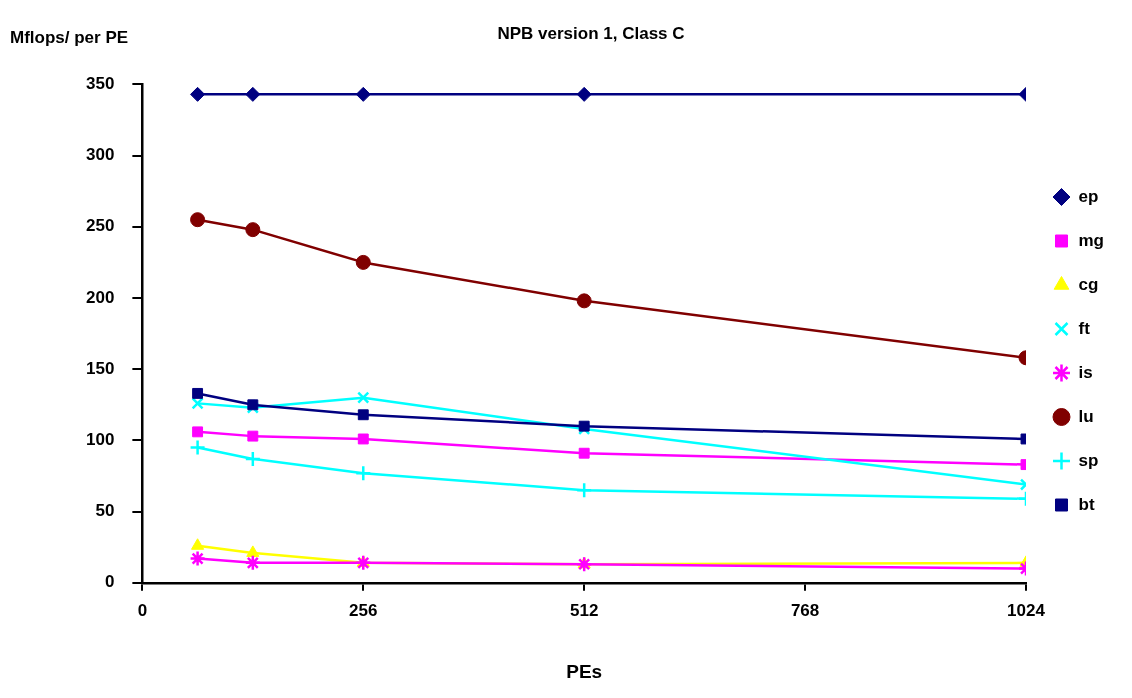 The image size is (1132, 698). Describe the element at coordinates (1085, 372) in the screenshot. I see `legend-label: is` at that location.